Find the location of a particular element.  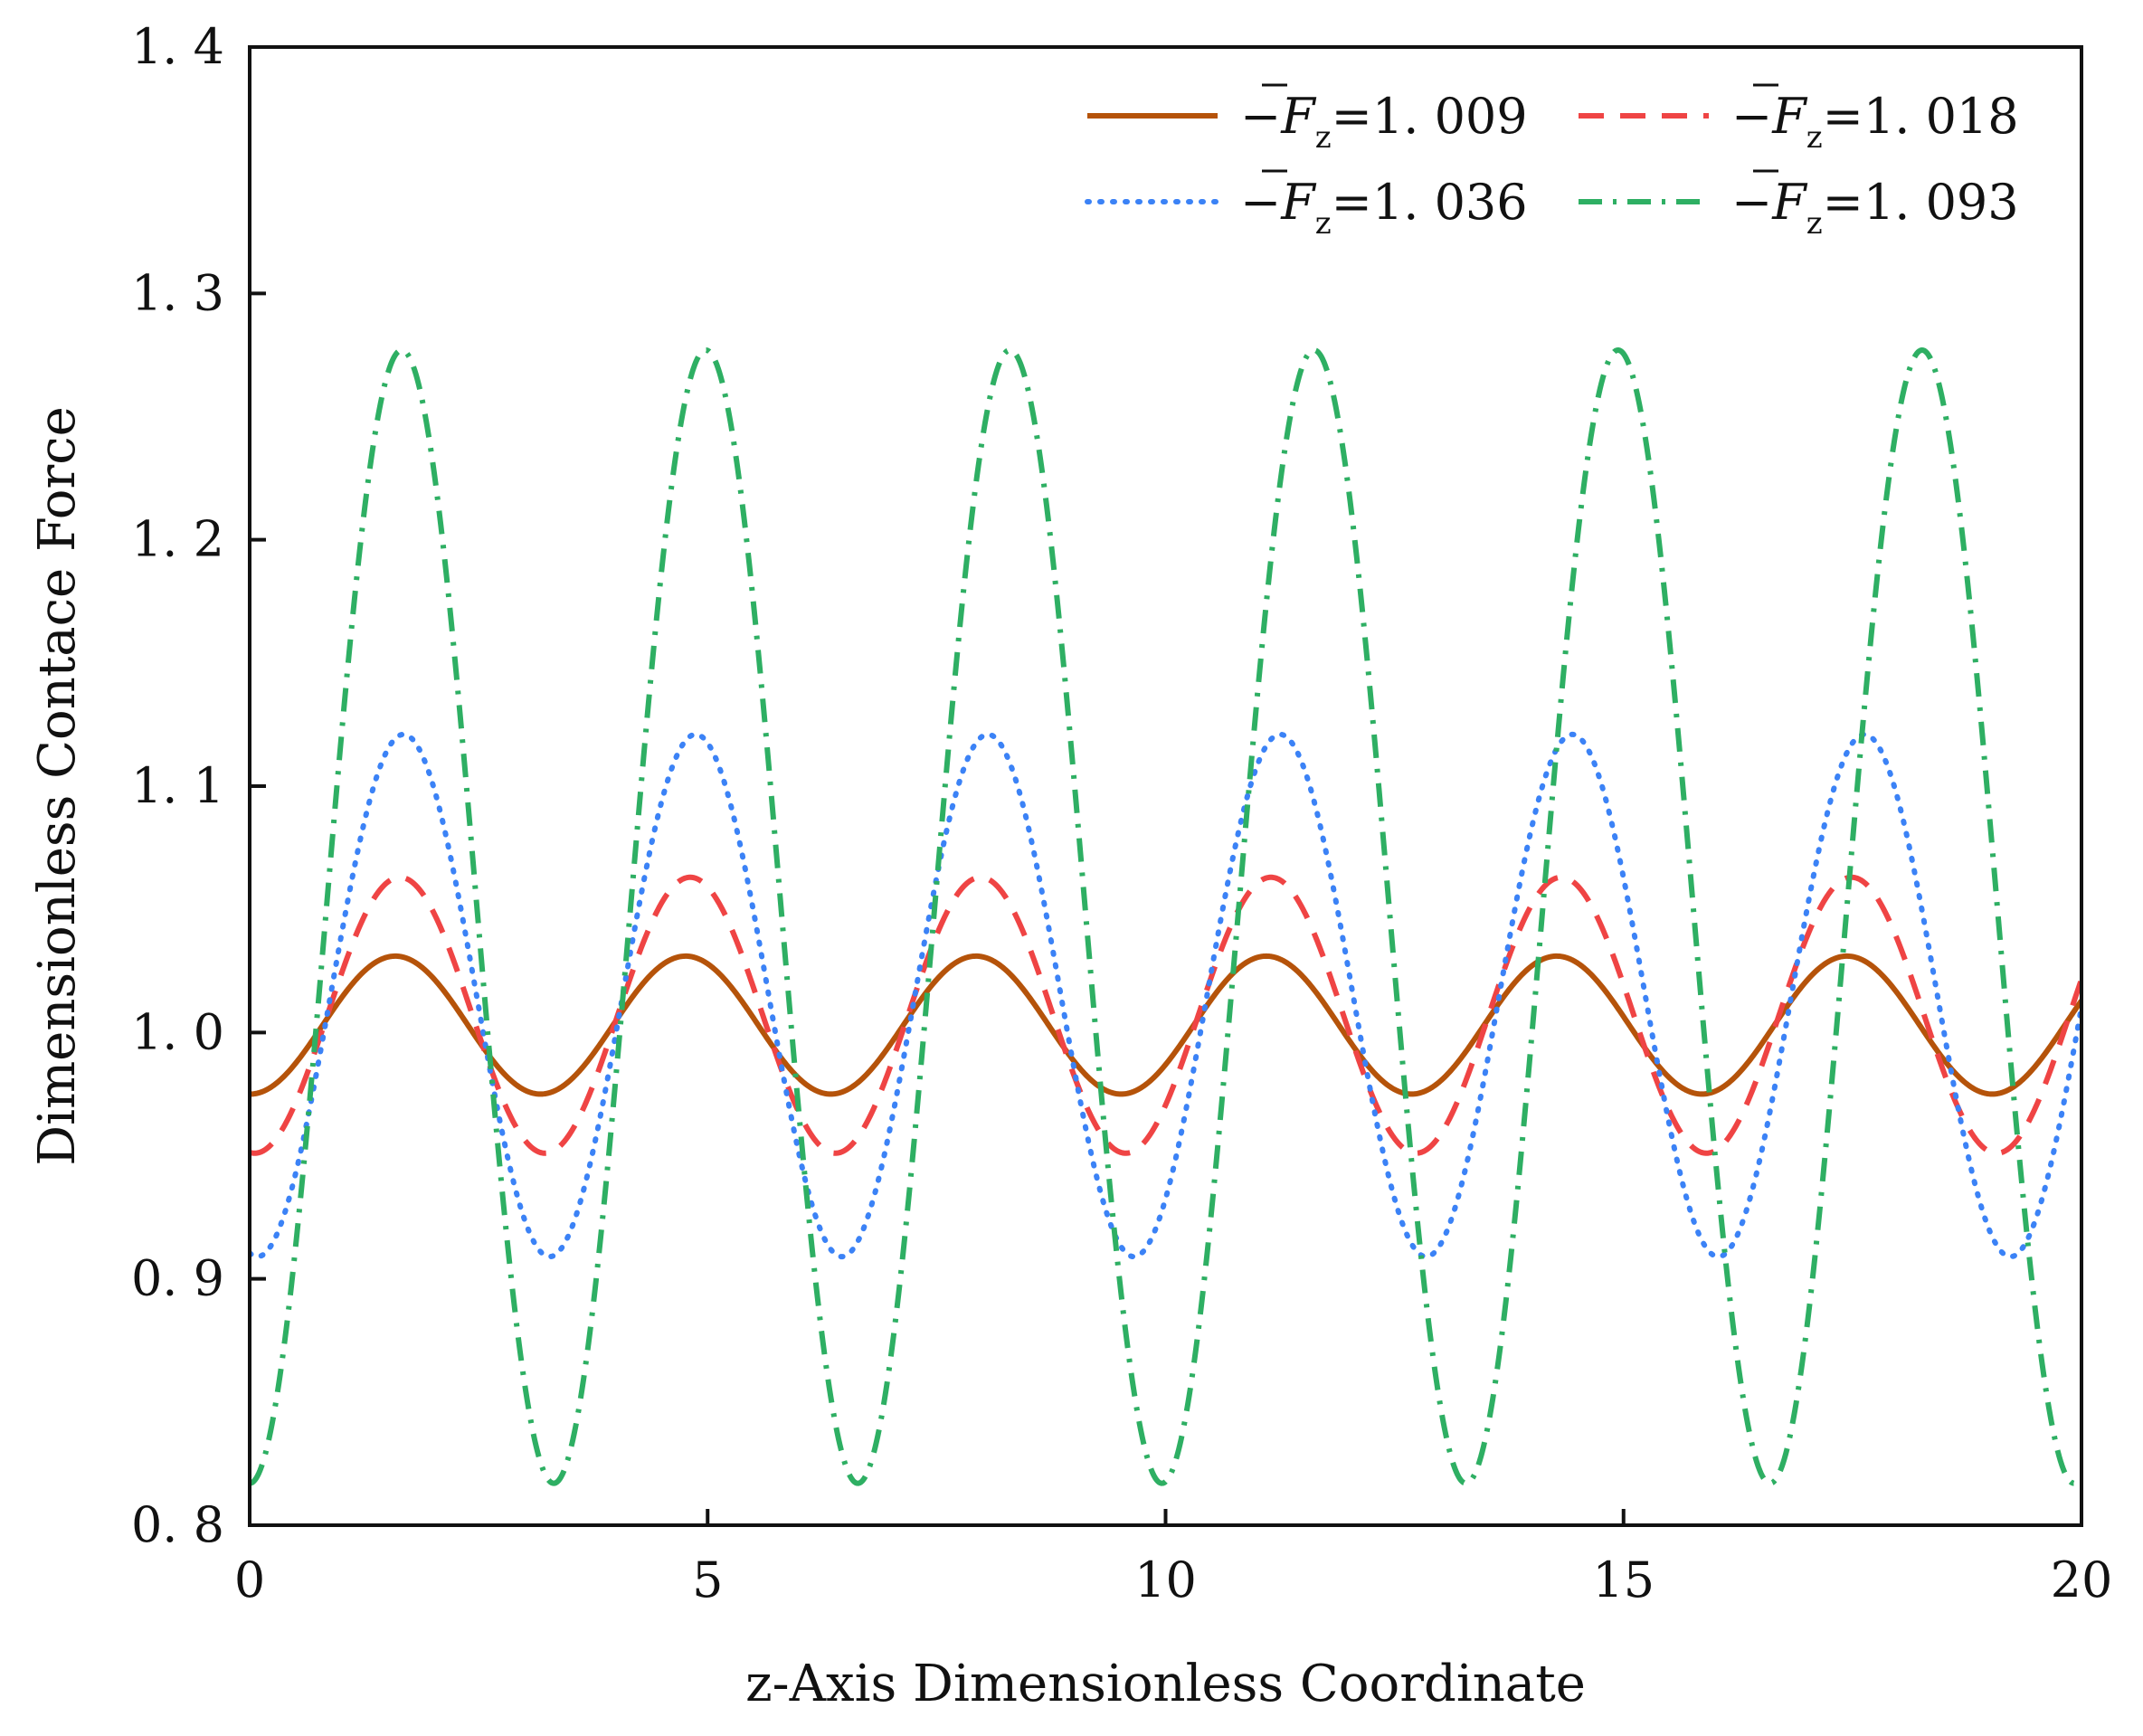

series-1-group is located at coordinates (1165, 1025).